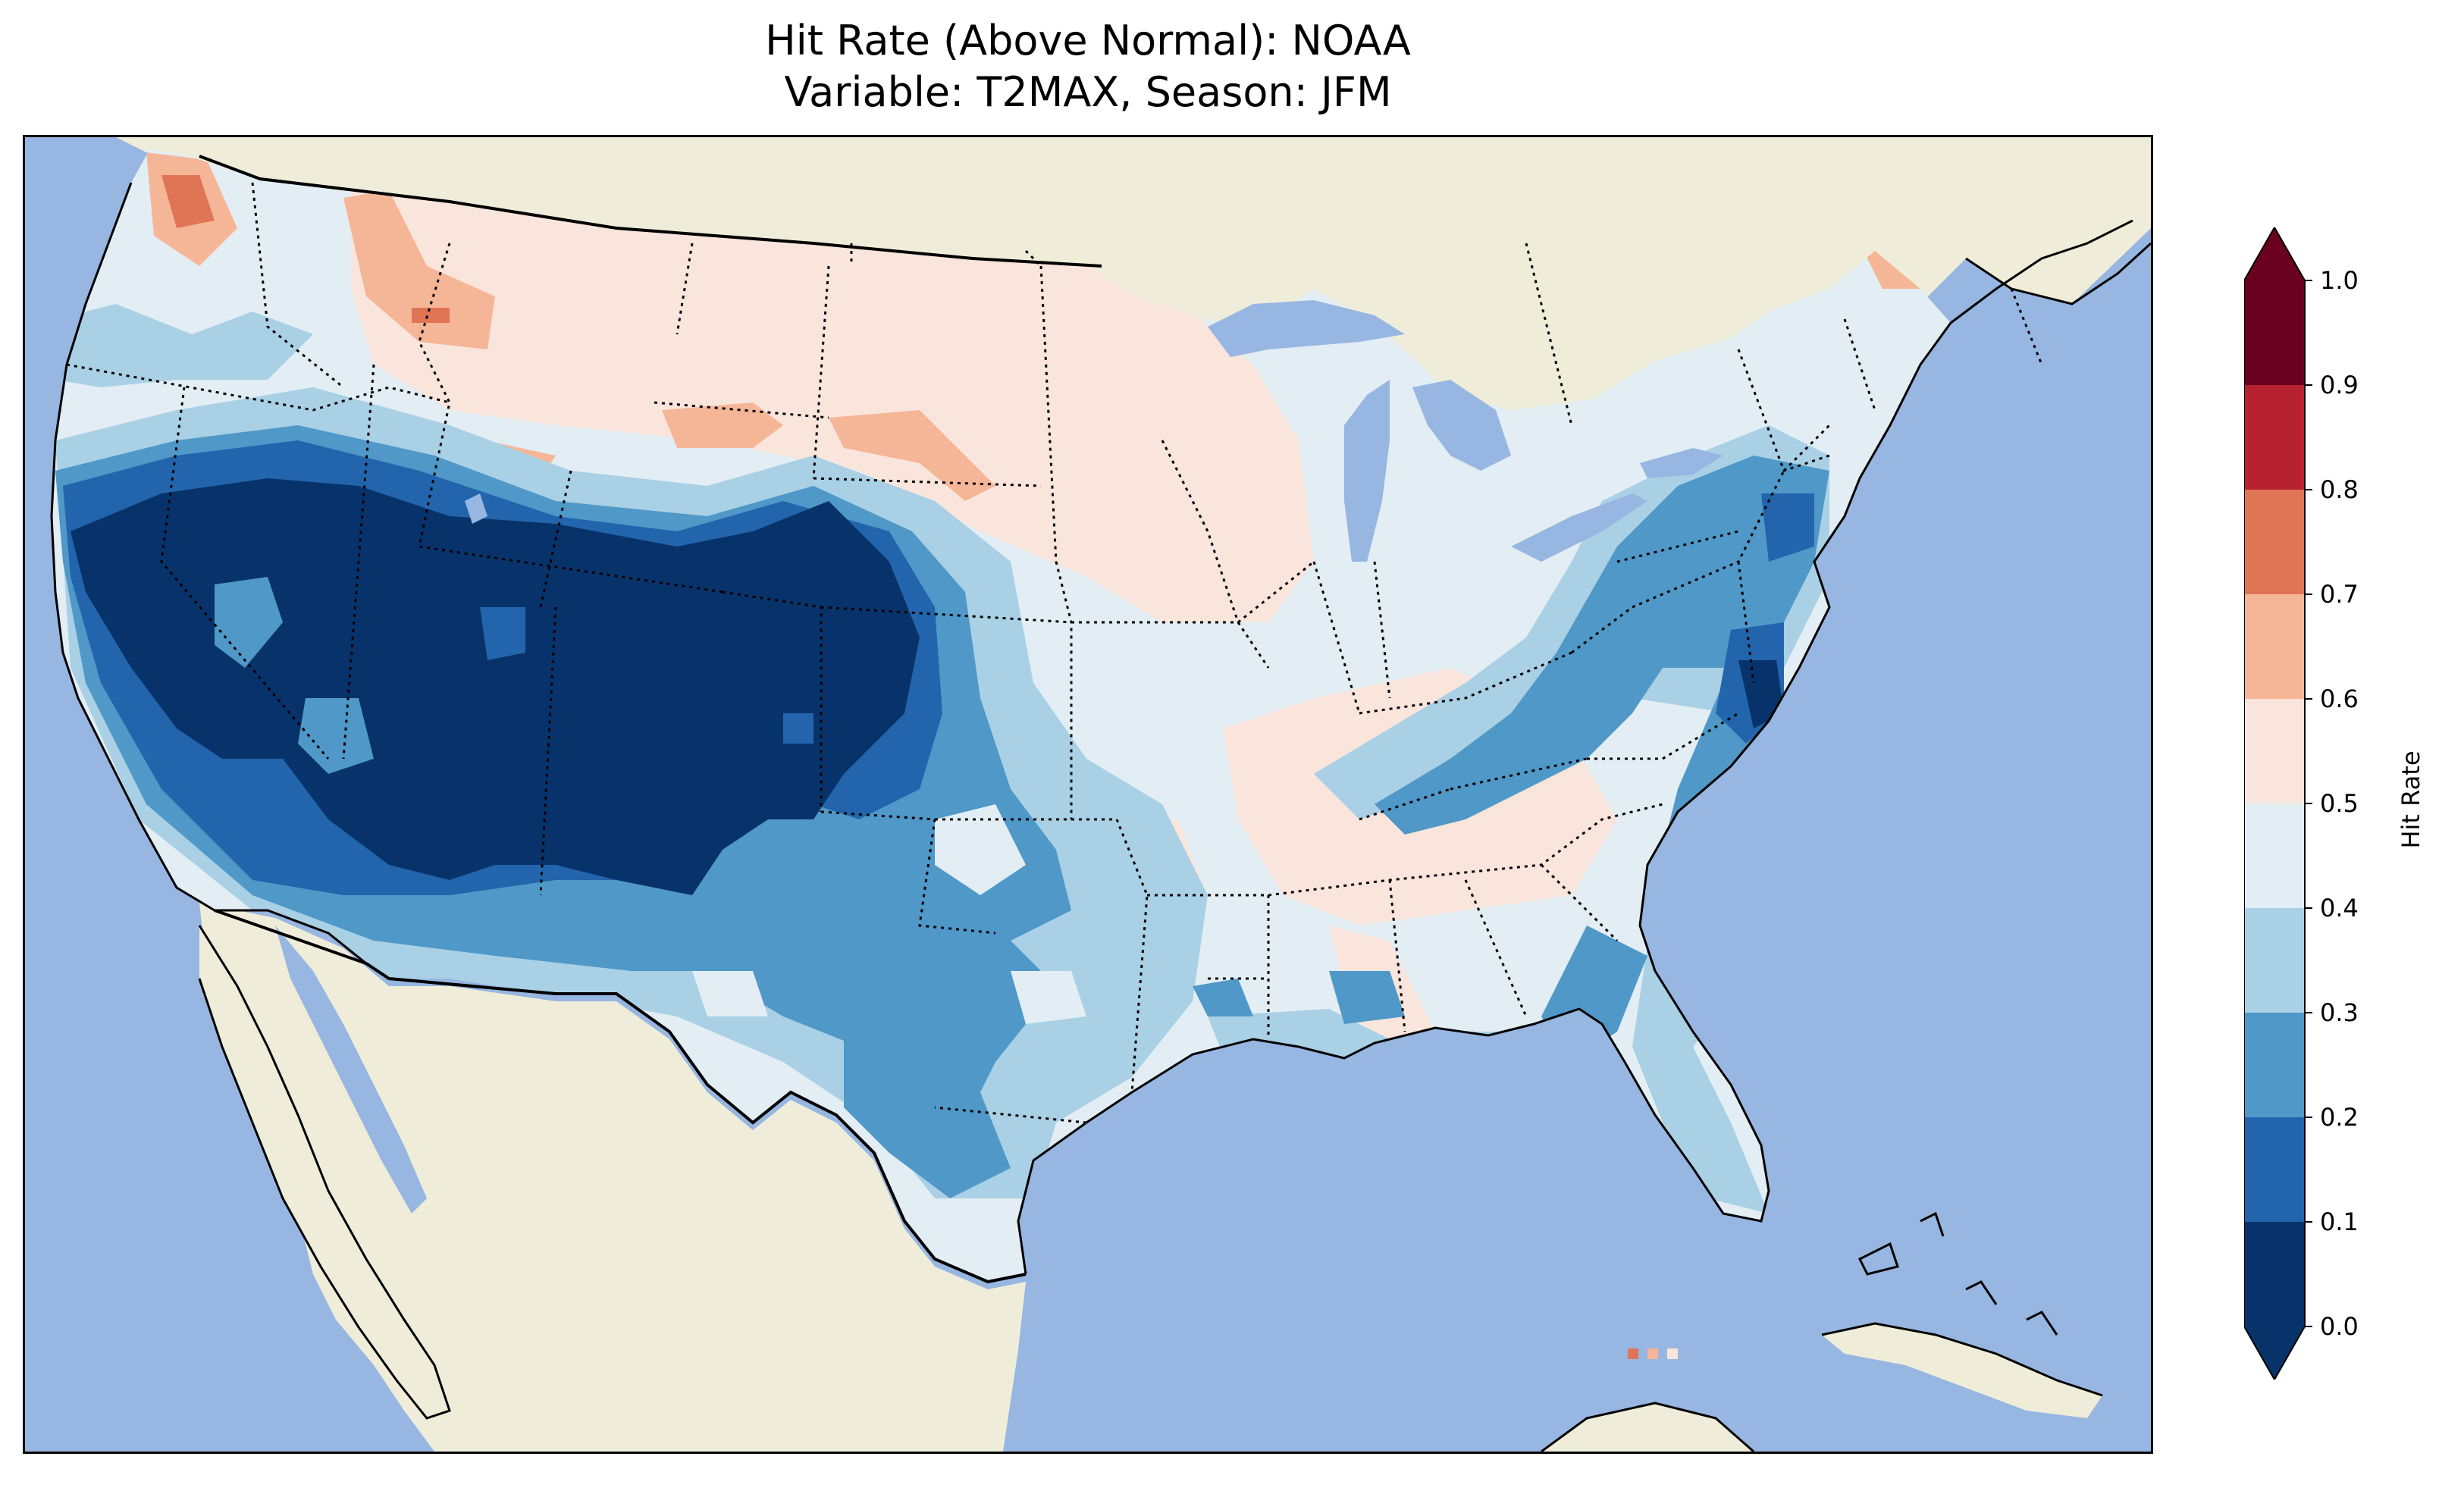 Image resolution: width=2464 pixels, height=1494 pixels. Describe the element at coordinates (2340, 698) in the screenshot. I see `colorbar-tick-label-6: 0.6` at that location.